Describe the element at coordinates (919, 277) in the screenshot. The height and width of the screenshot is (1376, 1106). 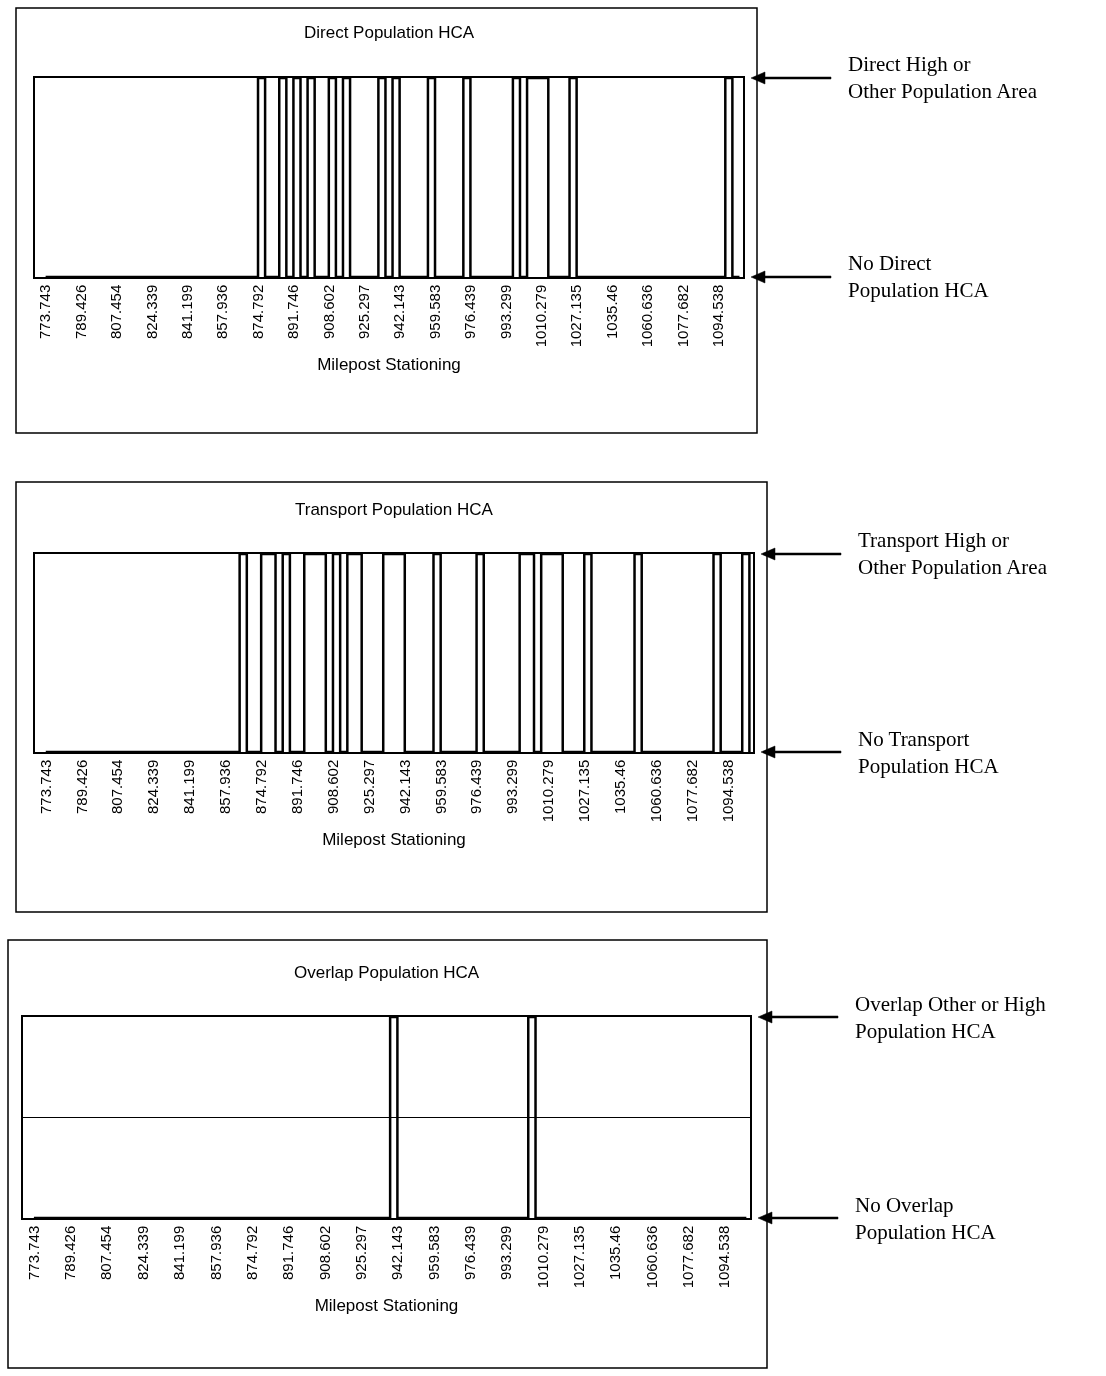
I see `text: No Direct Population HCA` at that location.